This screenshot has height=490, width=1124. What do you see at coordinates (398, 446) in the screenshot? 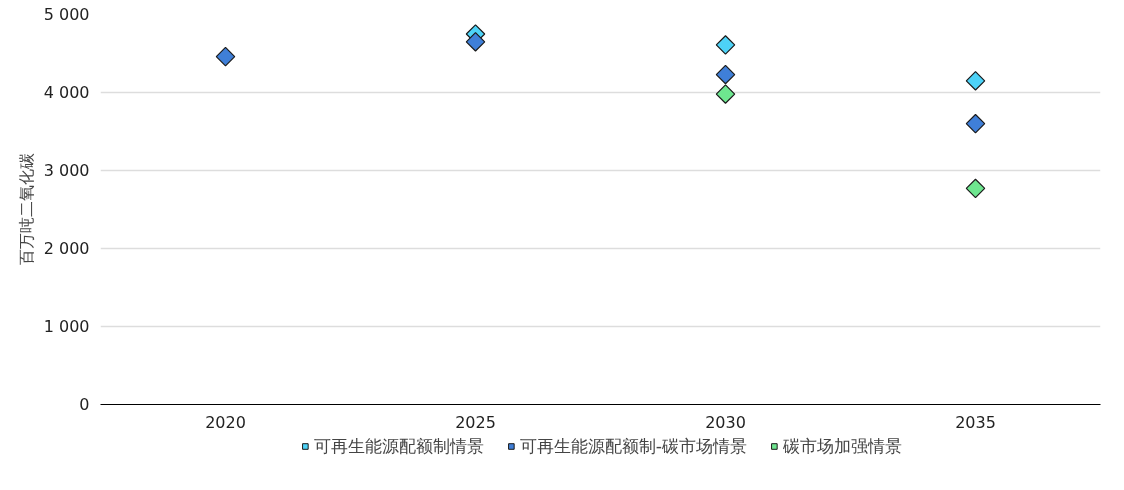
I see `legend-label: 可再生能源配额制情景` at bounding box center [398, 446].